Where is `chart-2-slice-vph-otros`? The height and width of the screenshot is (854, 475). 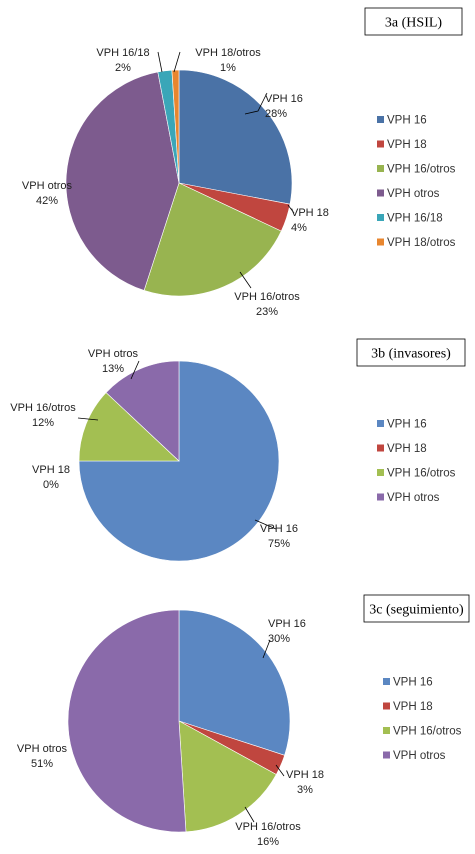
chart-2-slice-vph-otros is located at coordinates (142, 411).